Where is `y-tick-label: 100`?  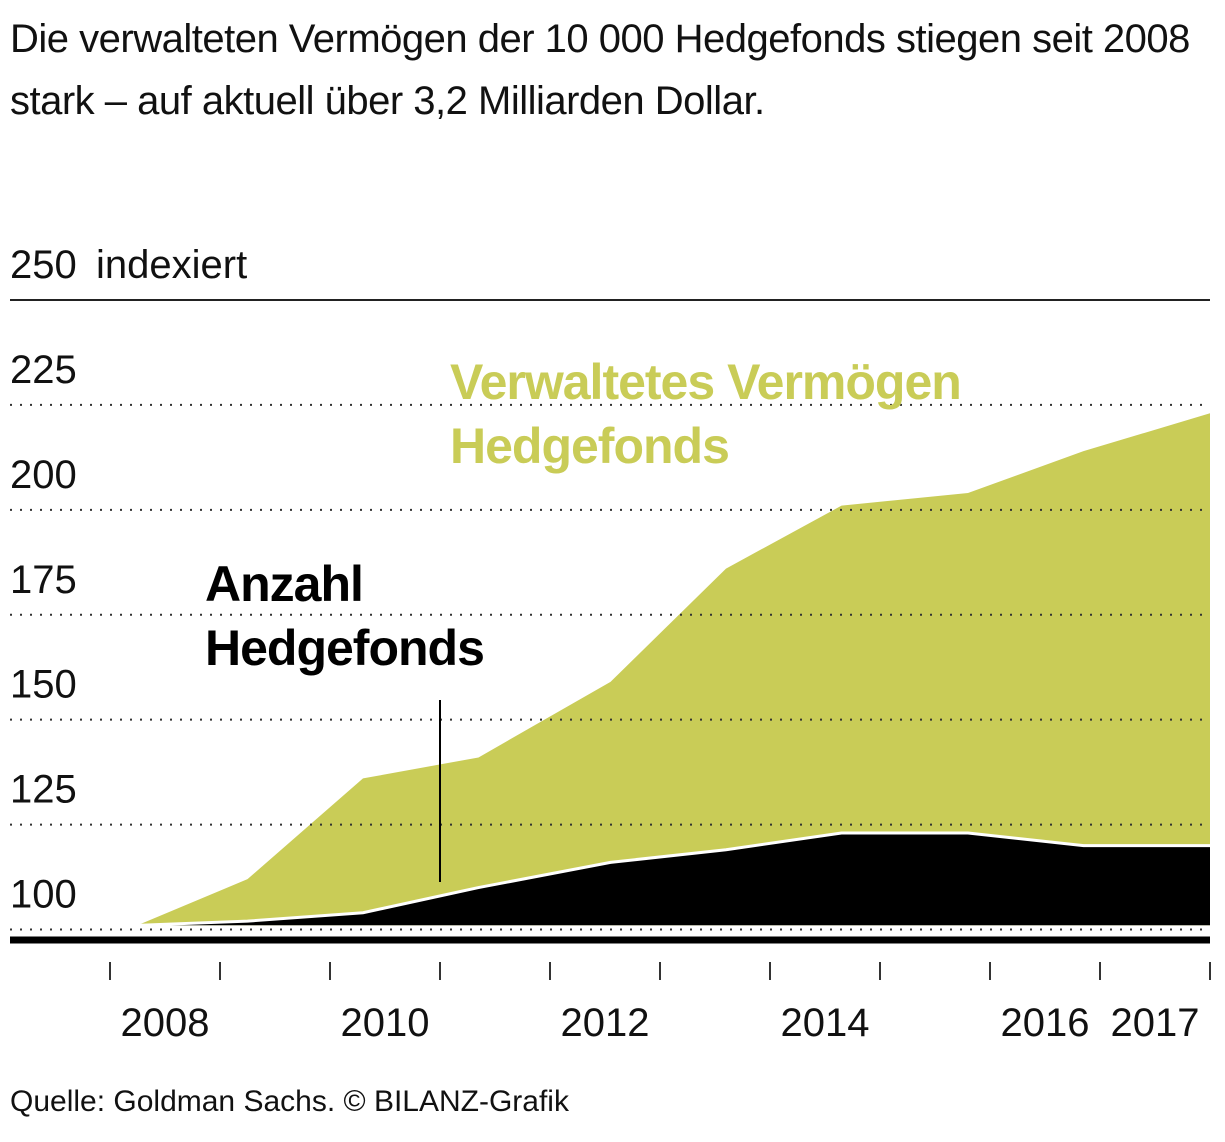
y-tick-label: 100 is located at coordinates (43, 895).